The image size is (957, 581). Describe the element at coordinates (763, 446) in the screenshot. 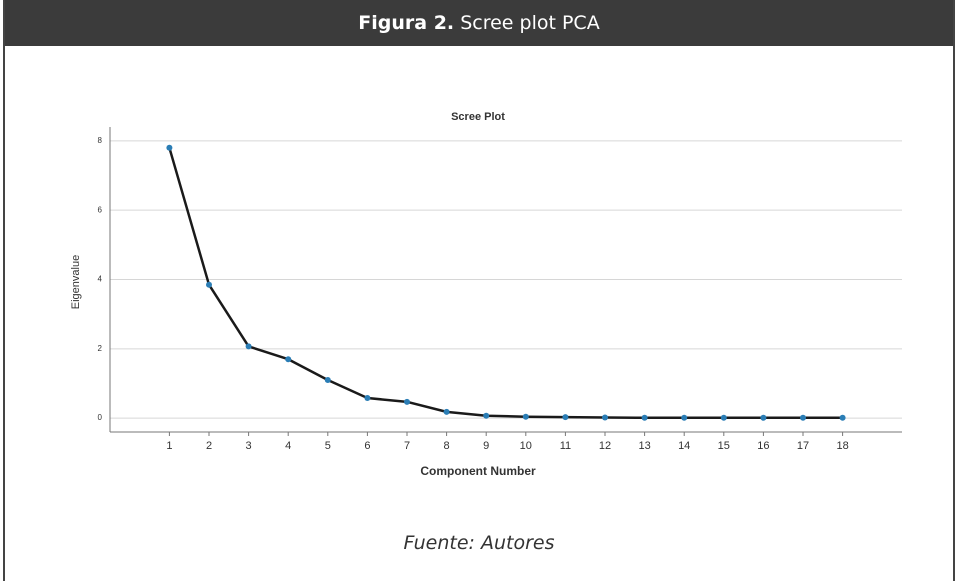

I see `x-tick-label: 16` at that location.